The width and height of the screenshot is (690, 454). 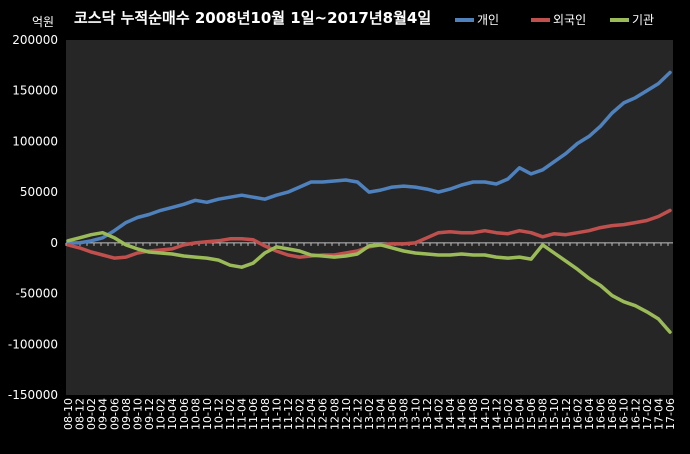 I want to click on x-tick-label: 13-10, so click(x=415, y=414).